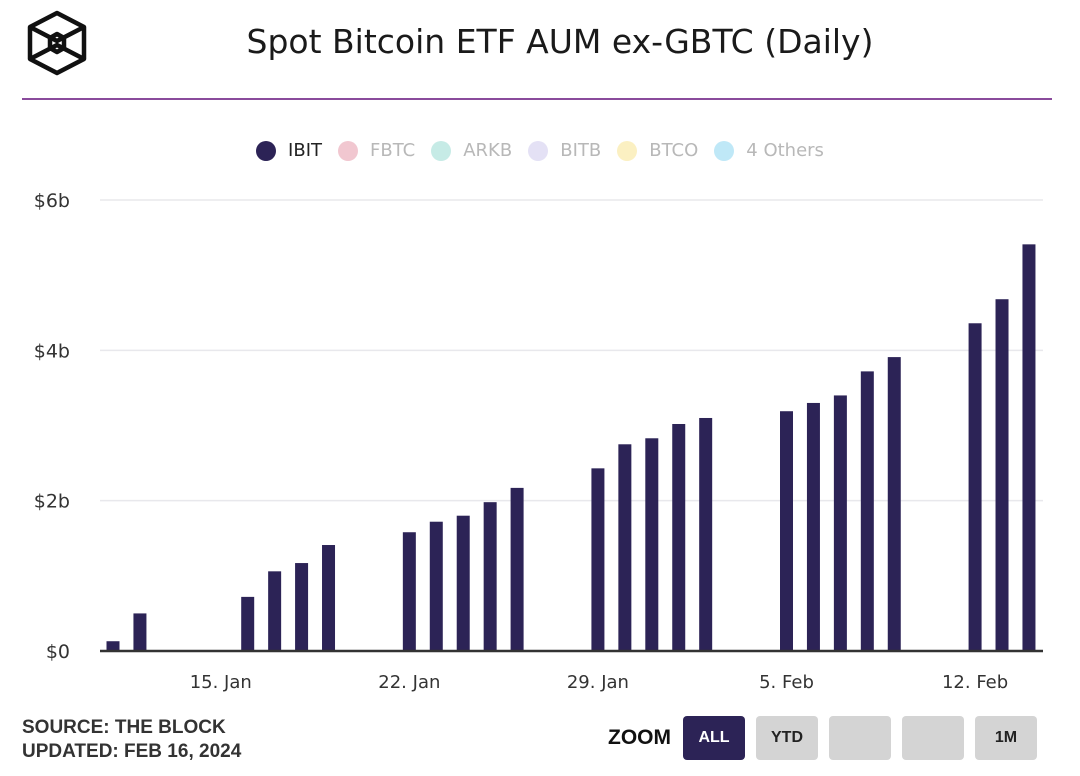 This screenshot has width=1080, height=776. Describe the element at coordinates (714, 738) in the screenshot. I see `zoom-all-button: ALL` at that location.